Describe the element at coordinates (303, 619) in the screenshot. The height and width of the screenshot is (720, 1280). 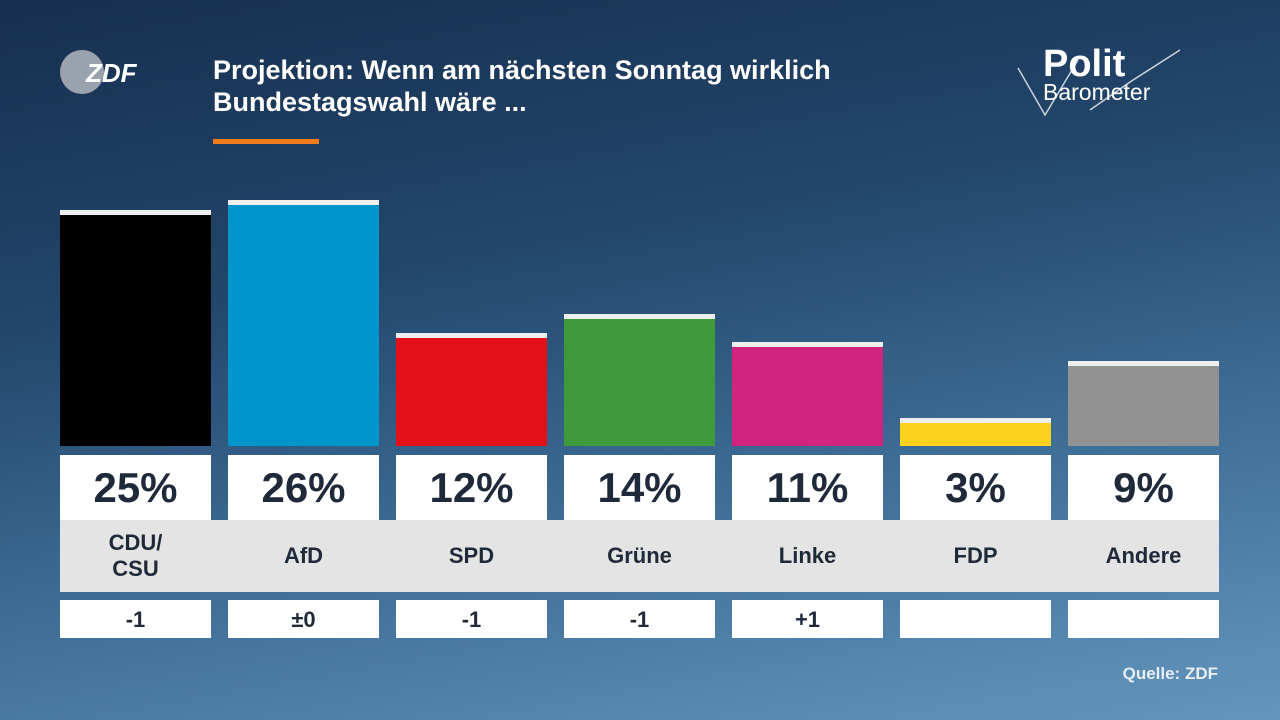
I see `change-box: ±0` at that location.